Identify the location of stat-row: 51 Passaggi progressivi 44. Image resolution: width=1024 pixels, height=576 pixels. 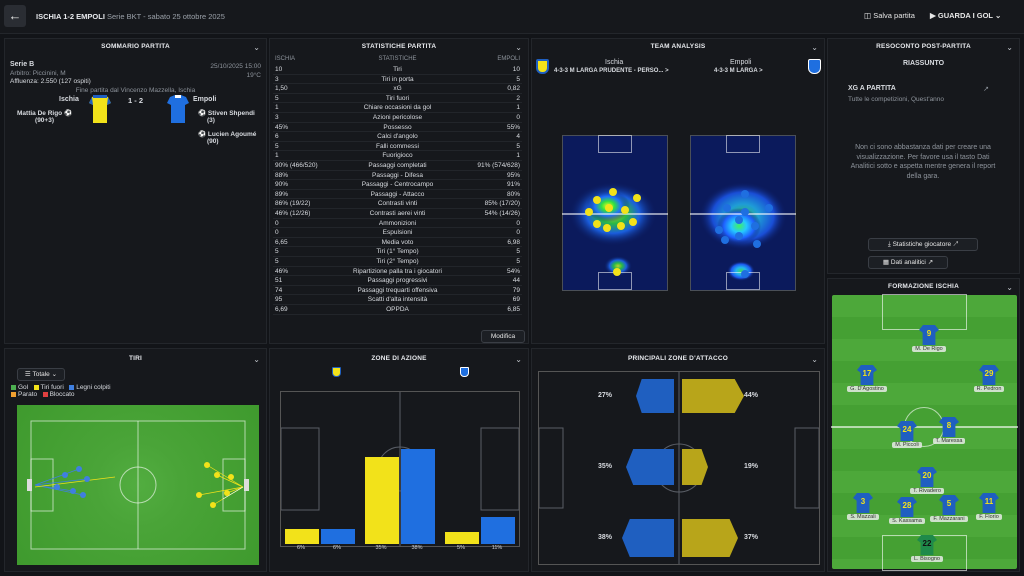
(397, 281).